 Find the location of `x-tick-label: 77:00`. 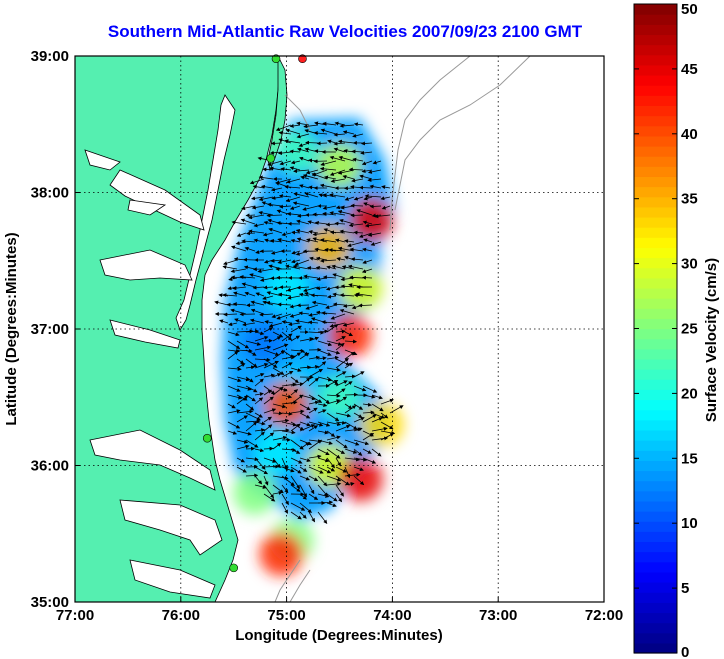

x-tick-label: 77:00 is located at coordinates (75, 615).